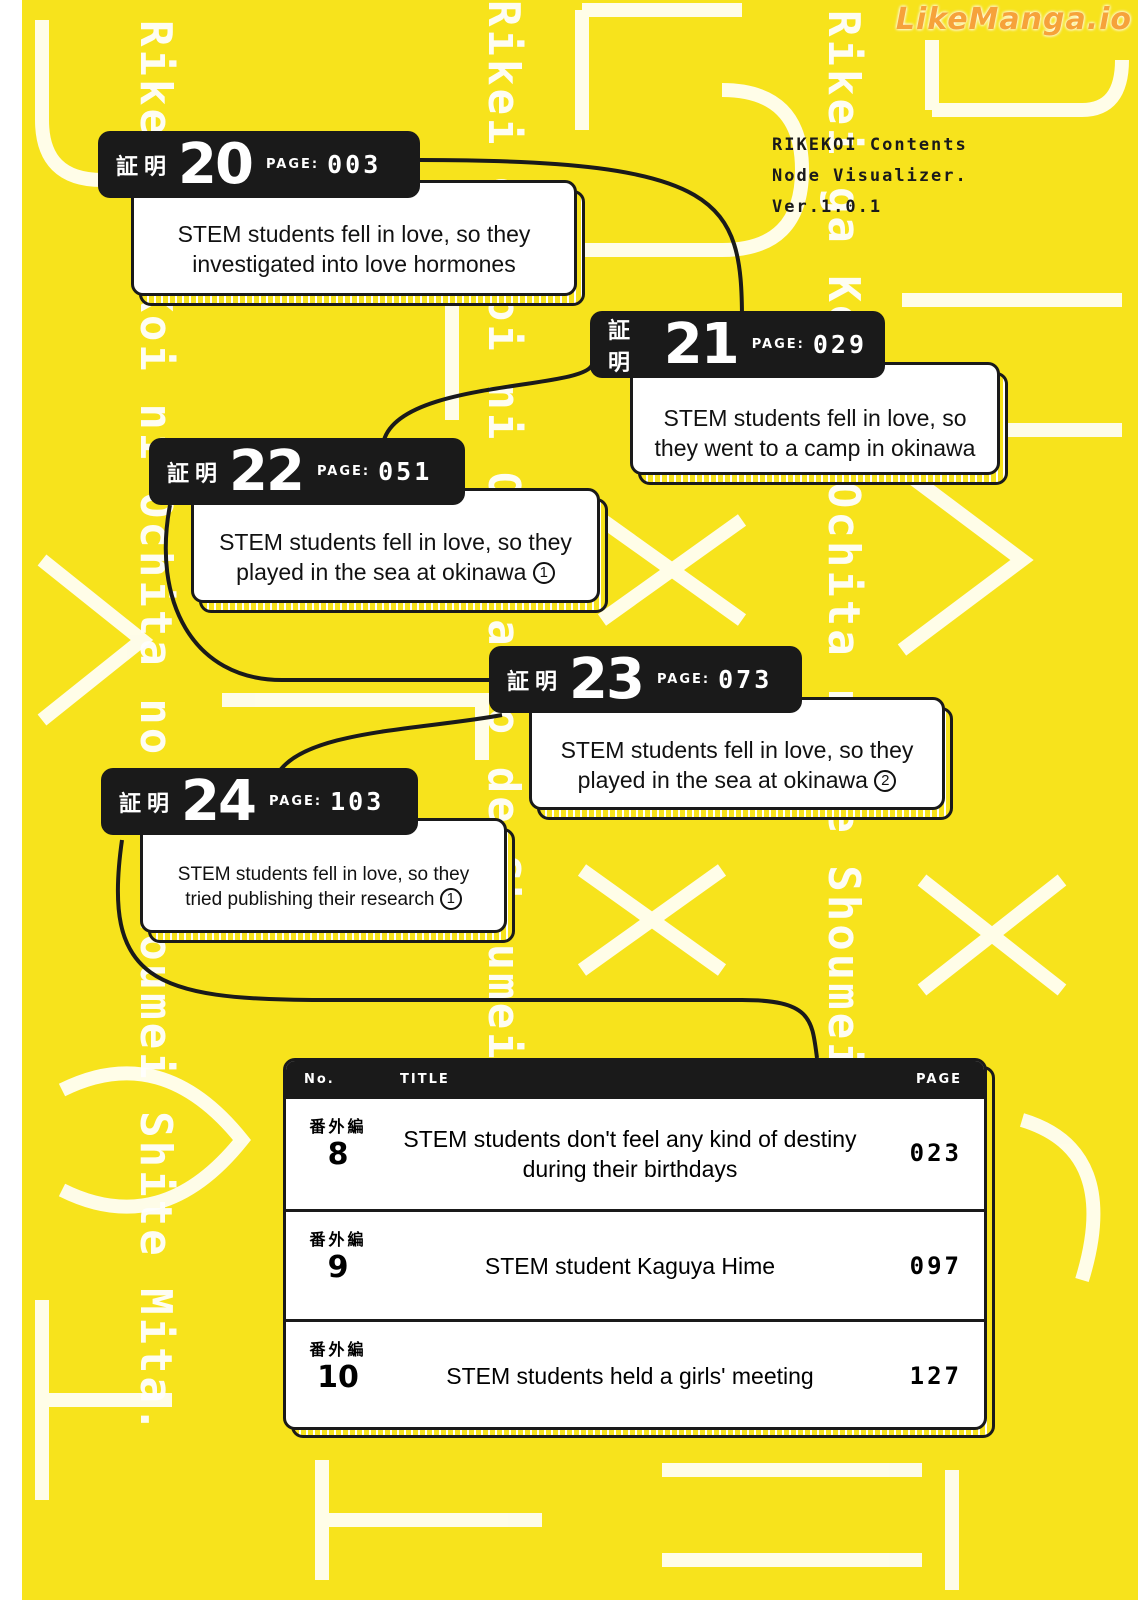 The width and height of the screenshot is (1138, 1600). What do you see at coordinates (935, 1266) in the screenshot?
I see `extra-page: 097` at bounding box center [935, 1266].